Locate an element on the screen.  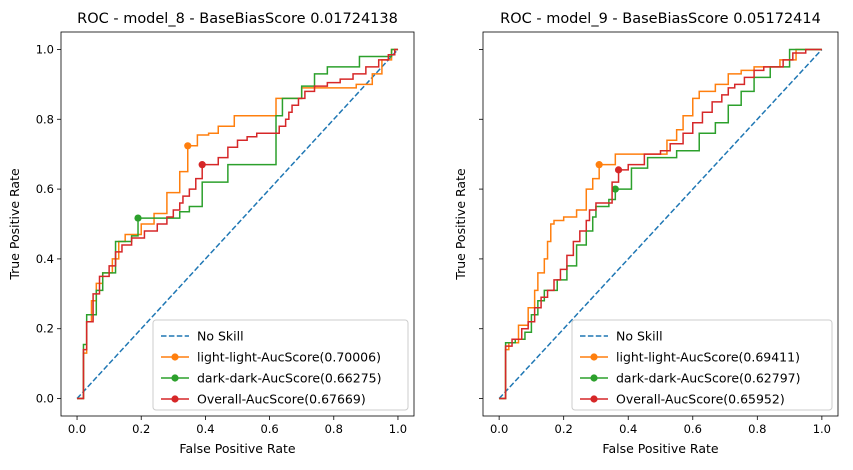
y-tick-label: 0.0 is located at coordinates (45, 399).